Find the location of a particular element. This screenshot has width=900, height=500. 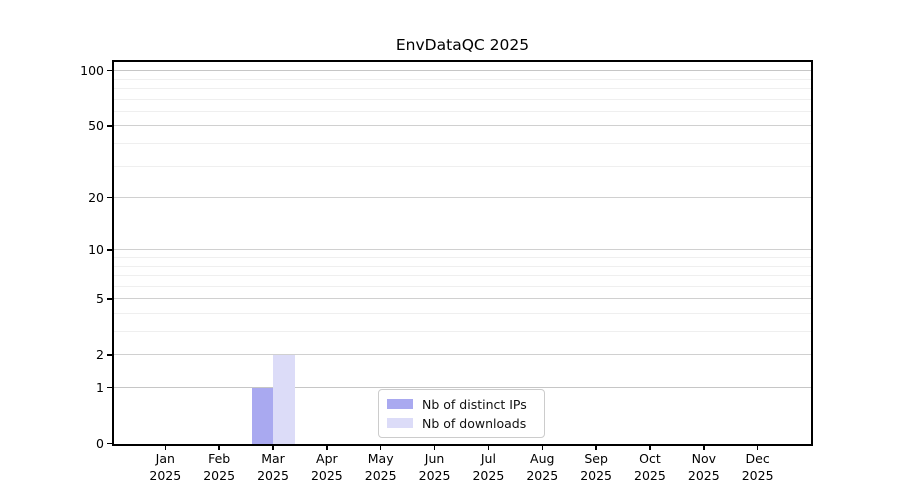

legend-item: Nb of downloads is located at coordinates (461, 423).